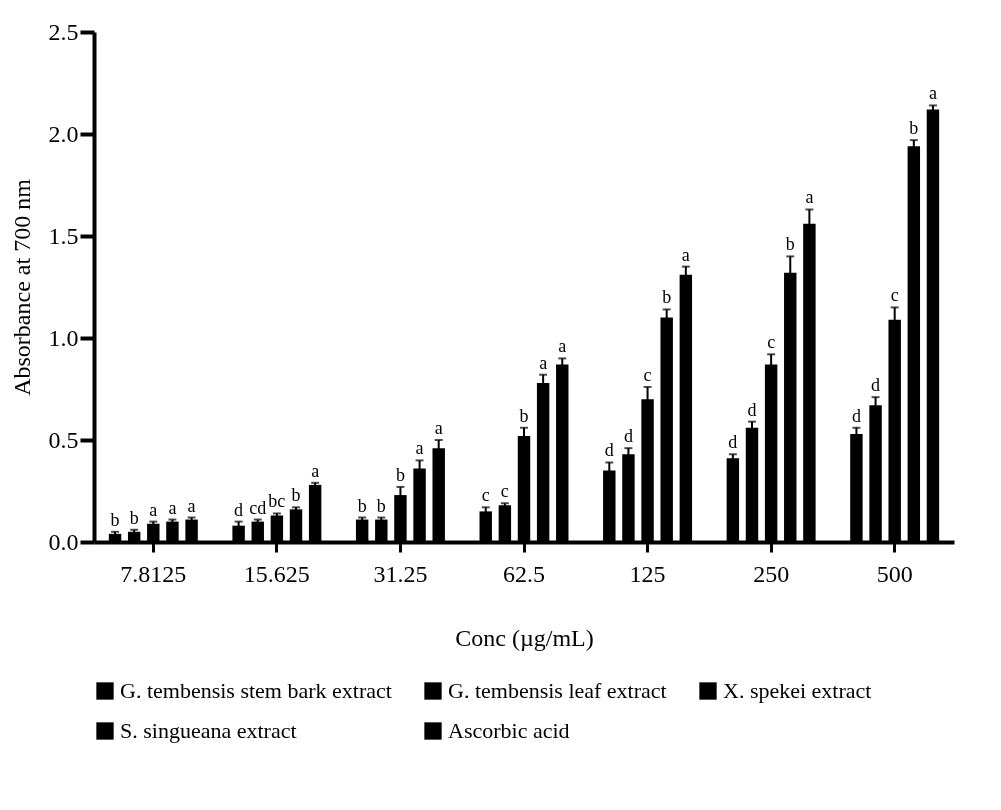  What do you see at coordinates (276, 573) in the screenshot?
I see `x-tick-label: 15.625` at bounding box center [276, 573].